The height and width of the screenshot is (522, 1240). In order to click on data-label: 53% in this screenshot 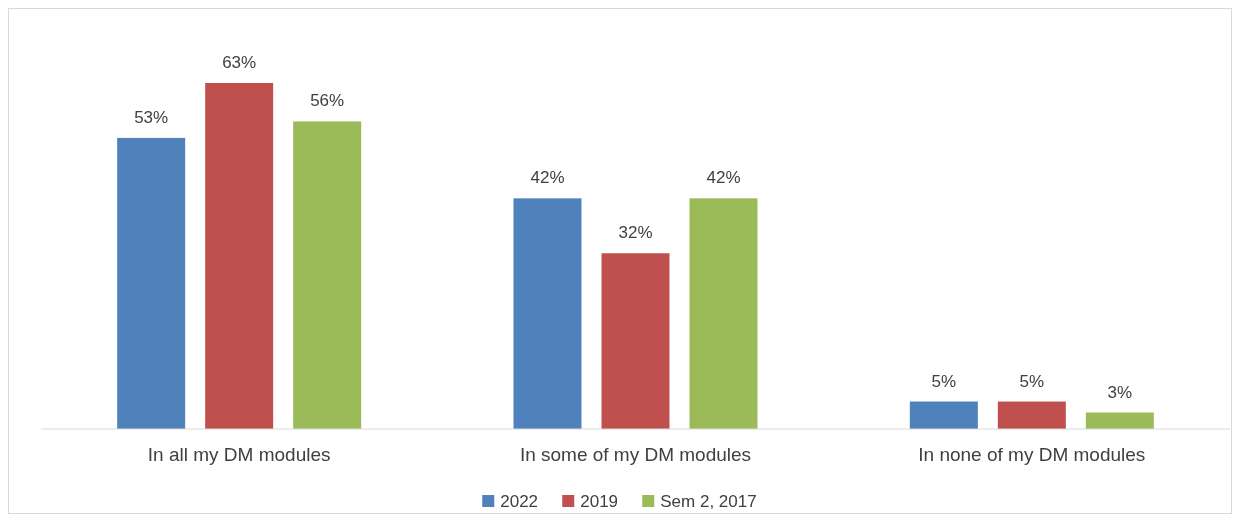, I will do `click(151, 117)`.